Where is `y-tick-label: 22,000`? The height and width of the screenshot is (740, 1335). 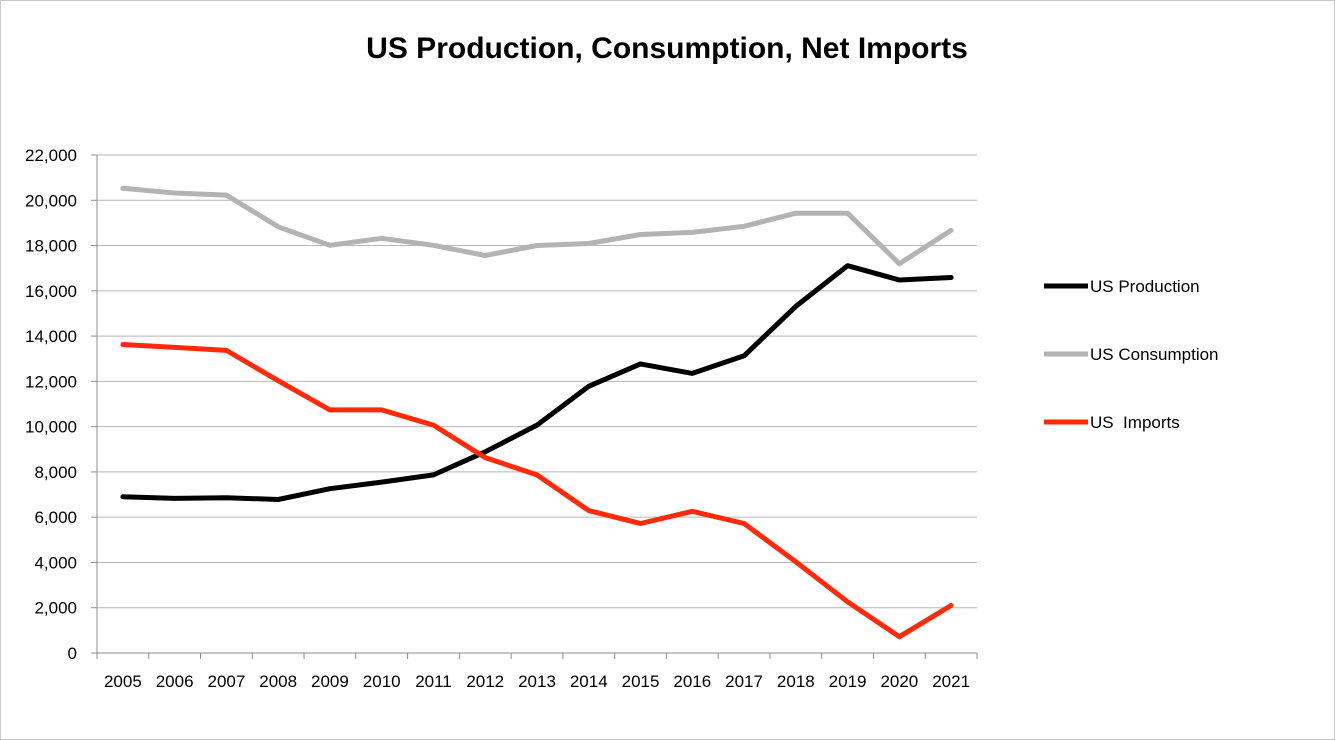
y-tick-label: 22,000 is located at coordinates (51, 155).